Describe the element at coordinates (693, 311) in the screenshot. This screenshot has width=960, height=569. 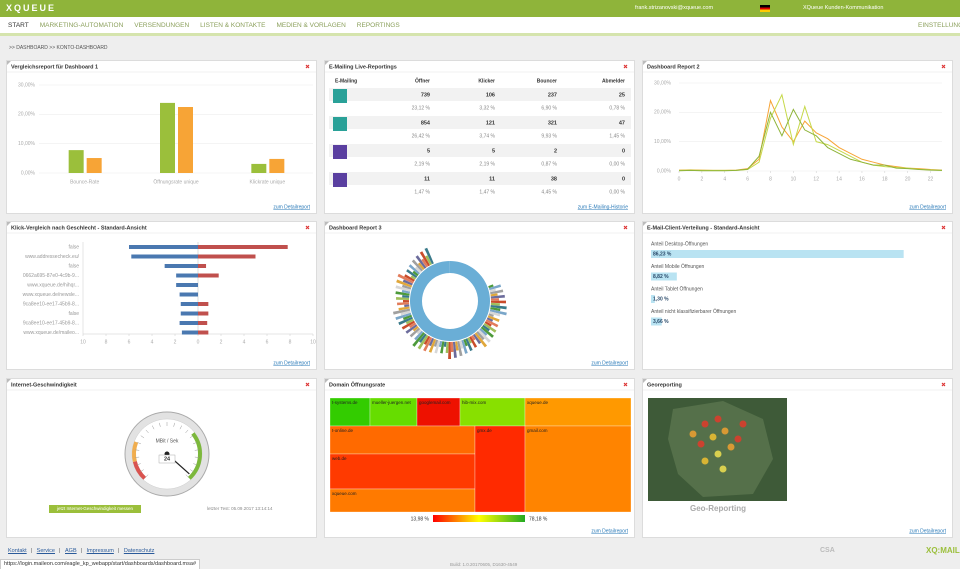
I see `share-label: Anteil nicht klassifizierbarer Öffnungen` at that location.